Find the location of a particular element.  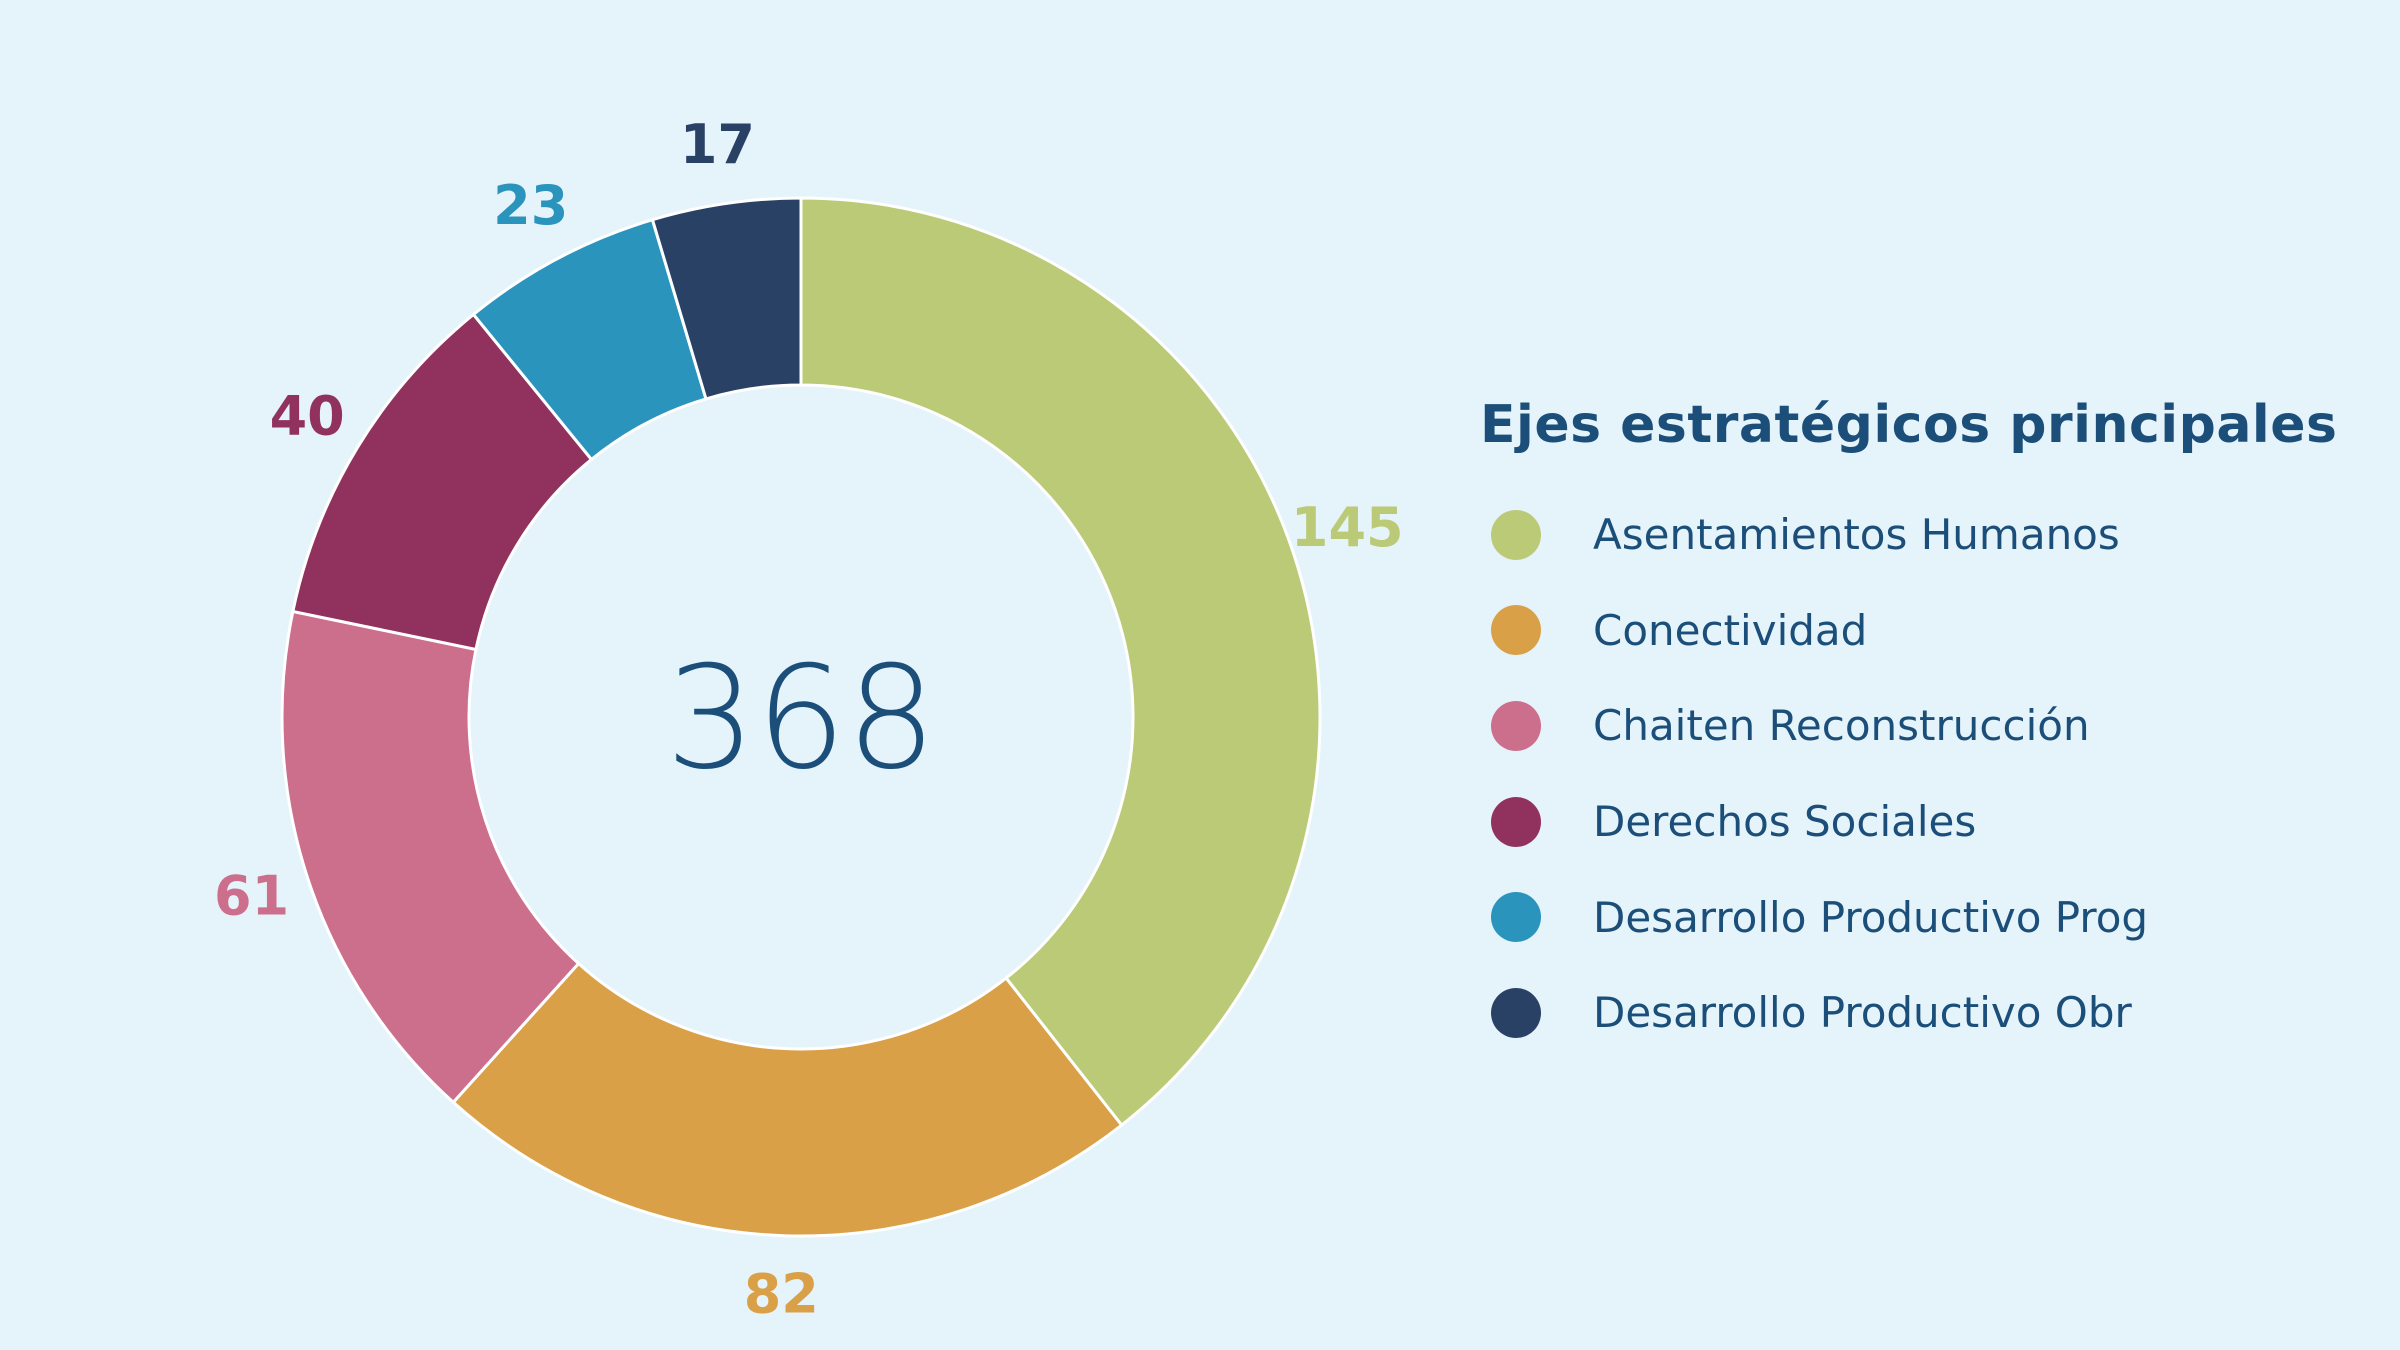

legend-item: Desarrollo Productivo Prog is located at coordinates (1908, 917).